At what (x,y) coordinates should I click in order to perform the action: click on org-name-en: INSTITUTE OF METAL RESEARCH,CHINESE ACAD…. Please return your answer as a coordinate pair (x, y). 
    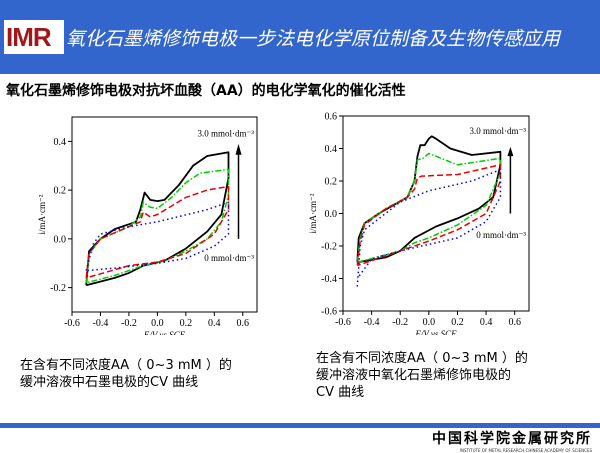
    Looking at the image, I should click on (525, 450).